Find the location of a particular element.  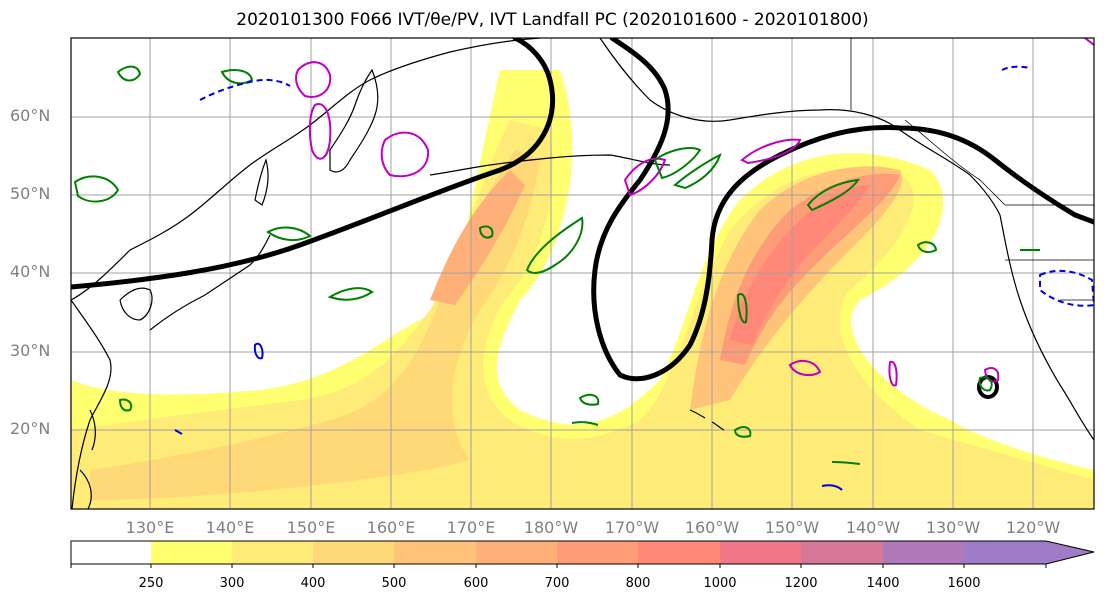

asia-coast-south is located at coordinates (91, 404).